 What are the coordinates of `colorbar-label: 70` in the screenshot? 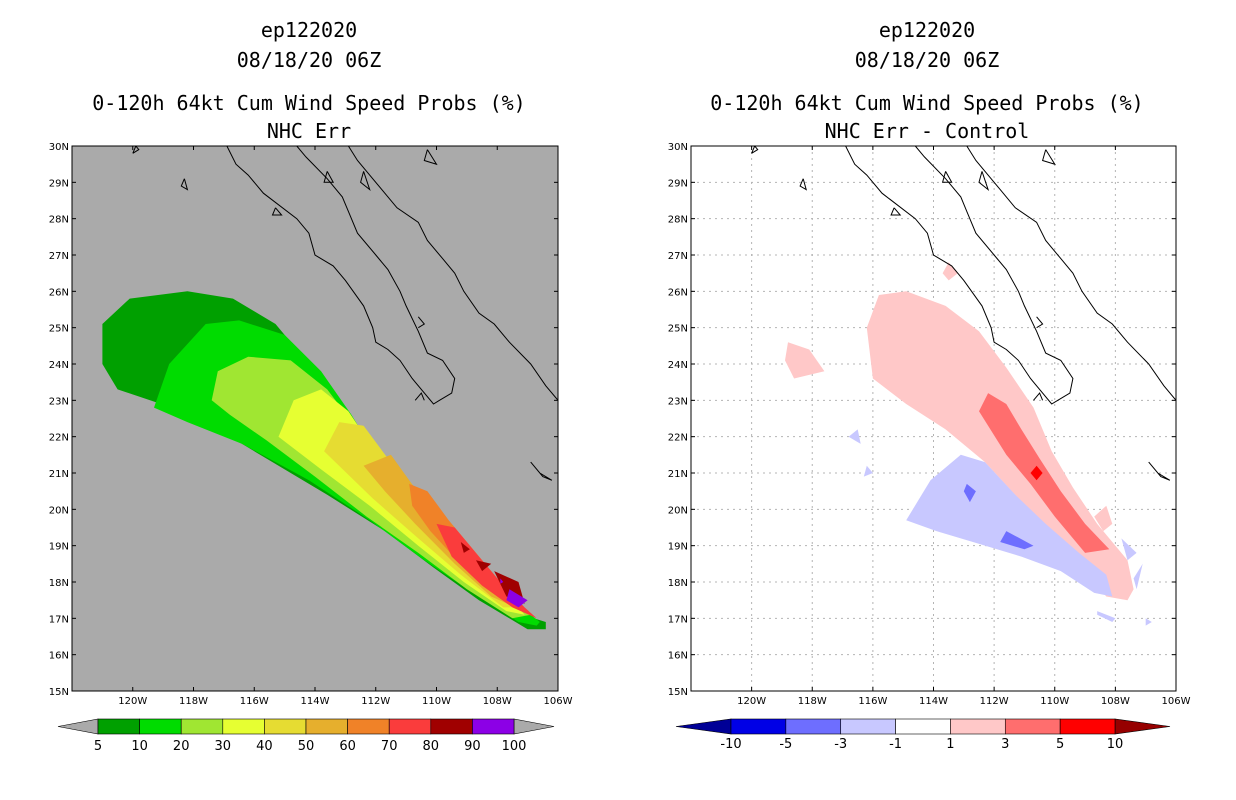 It's located at (389, 746).